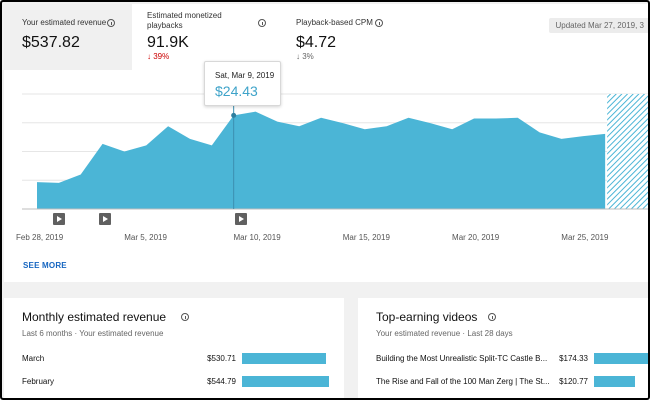 The image size is (650, 400). What do you see at coordinates (444, 333) in the screenshot?
I see `card-subtitle: Your estimated revenue · Last 28 days` at bounding box center [444, 333].